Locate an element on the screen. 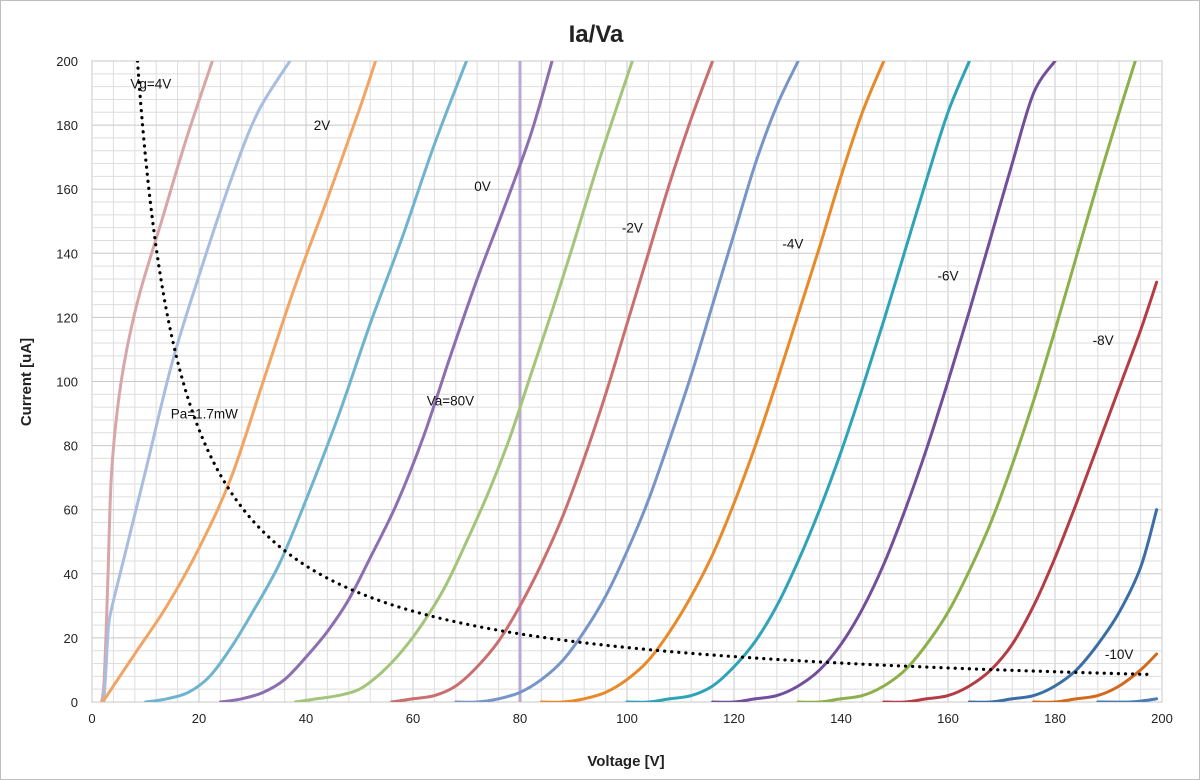  y-tick-label: 160 is located at coordinates (67, 189).